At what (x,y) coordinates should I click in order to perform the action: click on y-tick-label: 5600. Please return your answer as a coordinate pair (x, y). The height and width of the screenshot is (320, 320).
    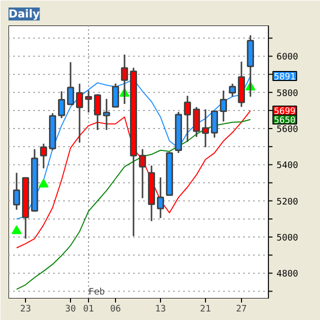
    Looking at the image, I should click on (287, 130).